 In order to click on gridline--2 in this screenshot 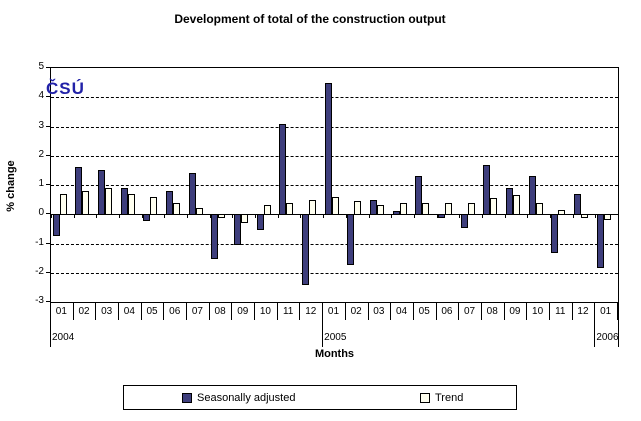, I will do `click(334, 273)`.